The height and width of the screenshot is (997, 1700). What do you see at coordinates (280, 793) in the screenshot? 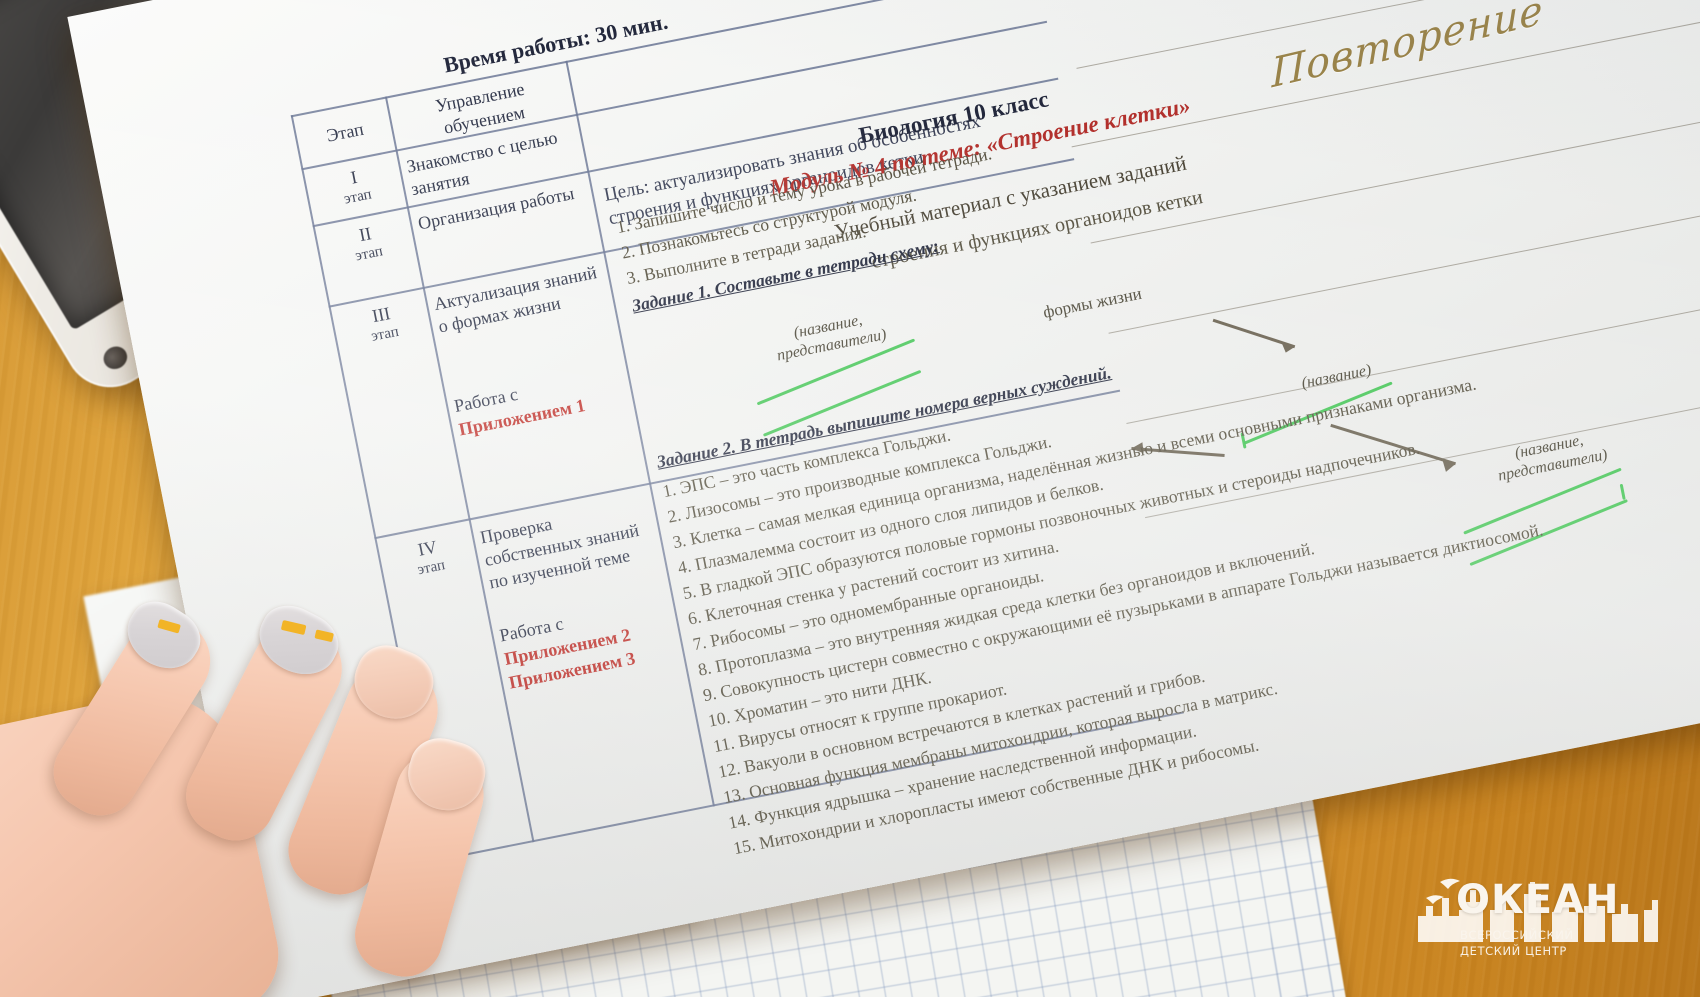
I see `hand-with-manicured-nails` at bounding box center [280, 793].